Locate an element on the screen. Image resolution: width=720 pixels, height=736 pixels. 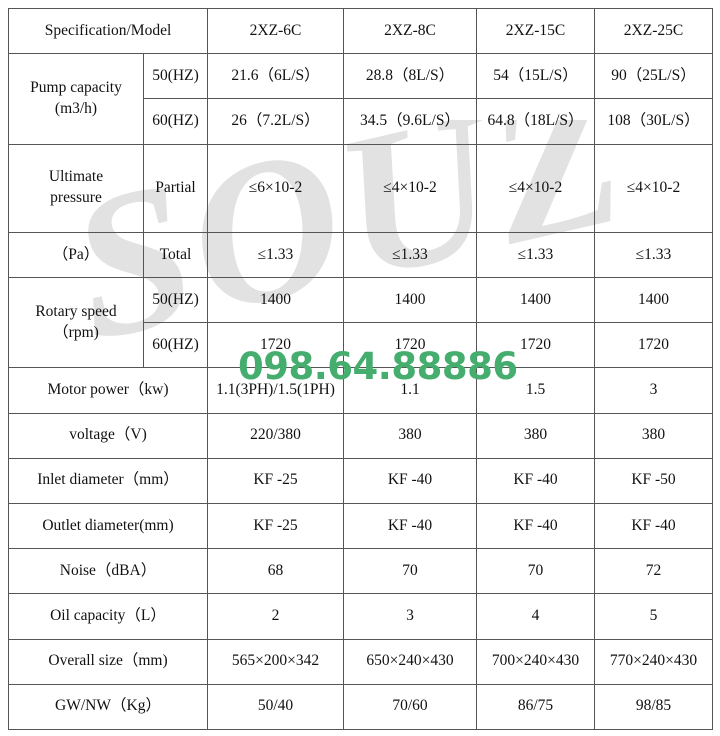
header-model-3: 2XZ-15C is located at coordinates (535, 31).